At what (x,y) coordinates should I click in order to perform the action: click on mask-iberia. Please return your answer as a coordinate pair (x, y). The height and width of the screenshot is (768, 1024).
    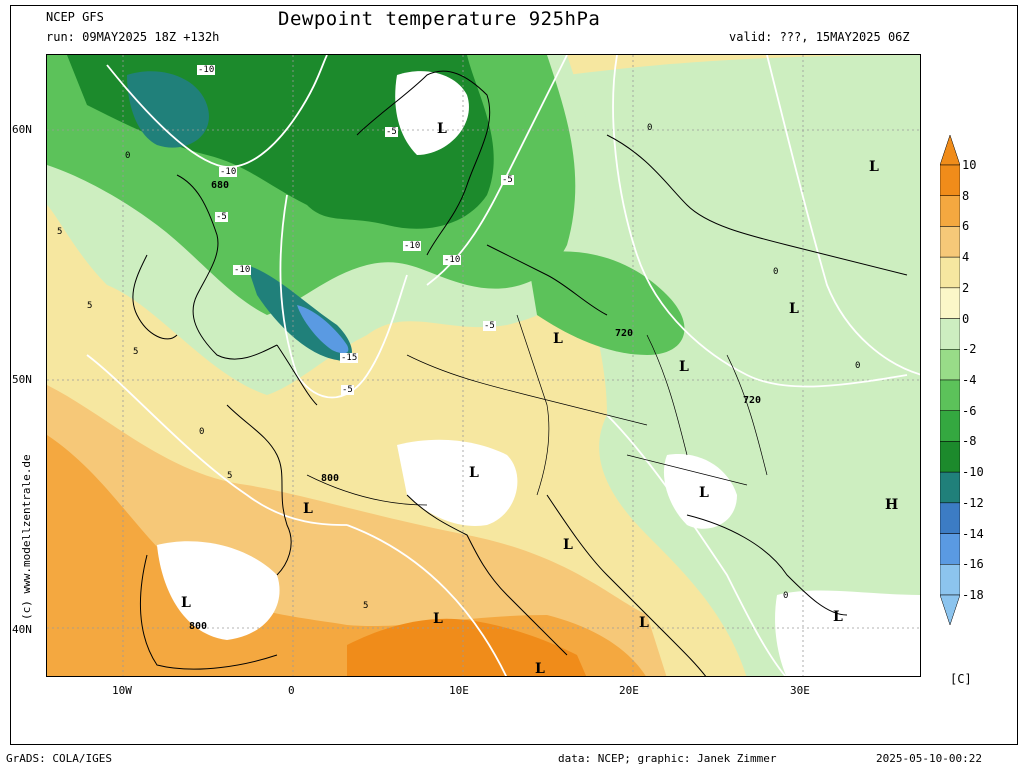
    Looking at the image, I should click on (218, 590).